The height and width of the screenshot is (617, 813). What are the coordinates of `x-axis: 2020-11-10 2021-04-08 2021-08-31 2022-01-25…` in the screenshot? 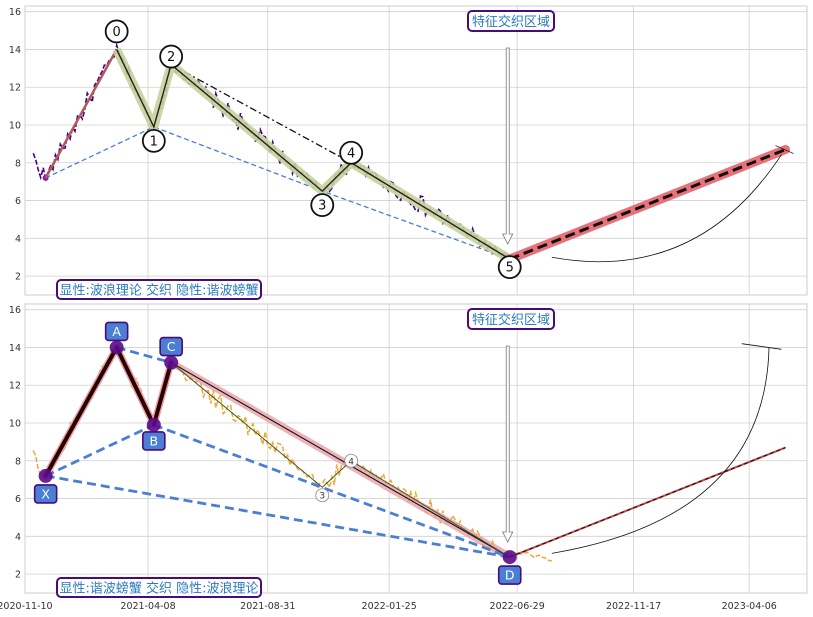 It's located at (388, 606).